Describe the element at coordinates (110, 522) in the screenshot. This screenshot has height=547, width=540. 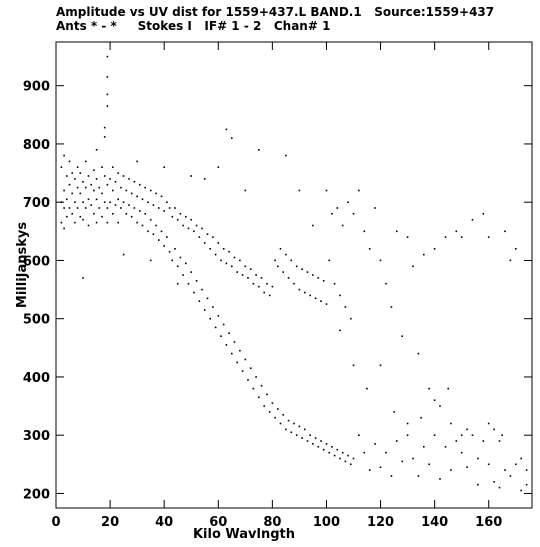
I see `x-tick-label: 20` at that location.